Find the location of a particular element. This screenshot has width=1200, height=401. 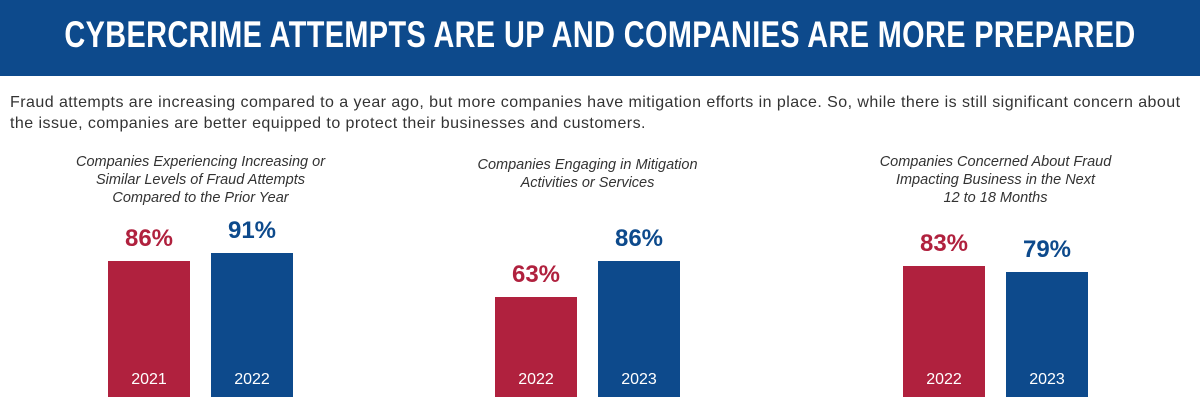

x-tick-label: 2021 is located at coordinates (149, 379).